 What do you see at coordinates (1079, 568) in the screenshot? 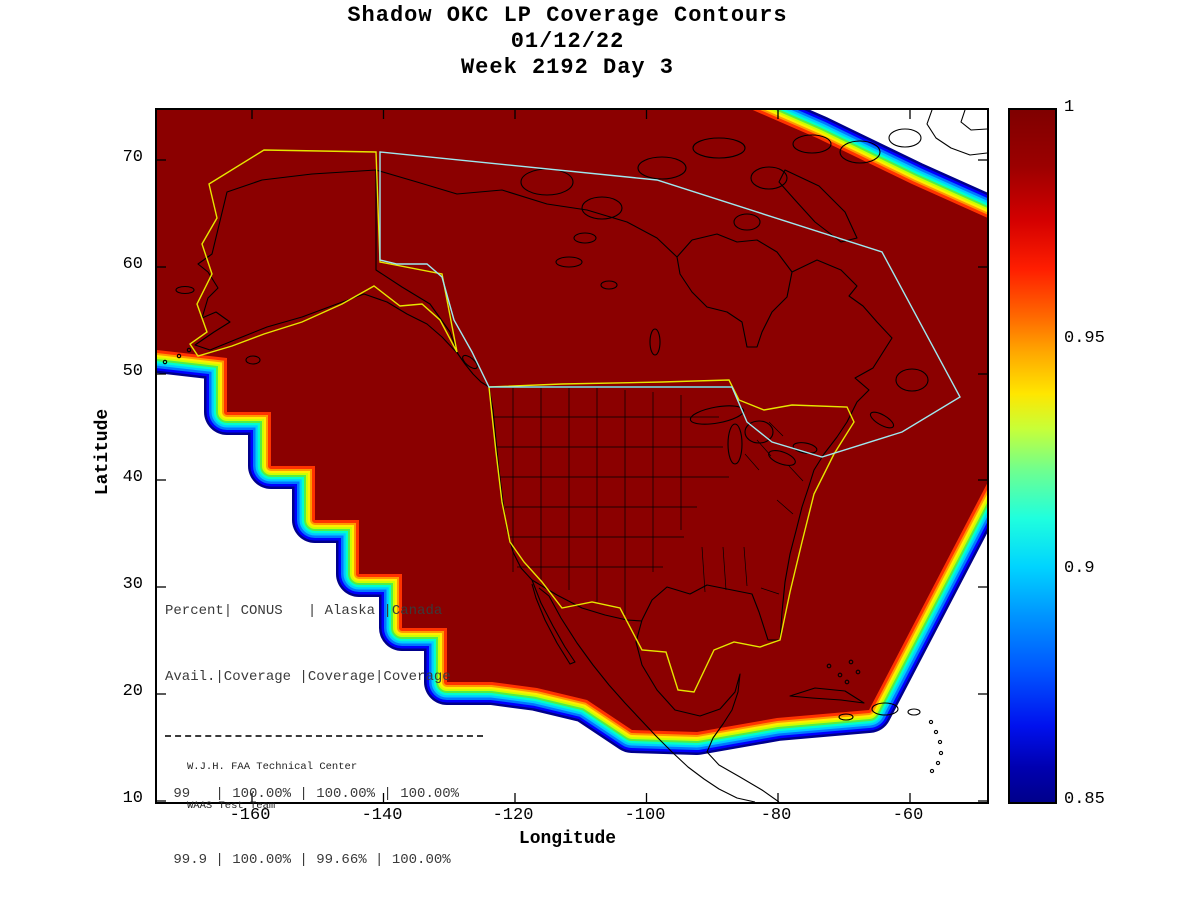
I see `colorbar-tick-09: 0.9` at bounding box center [1079, 568].